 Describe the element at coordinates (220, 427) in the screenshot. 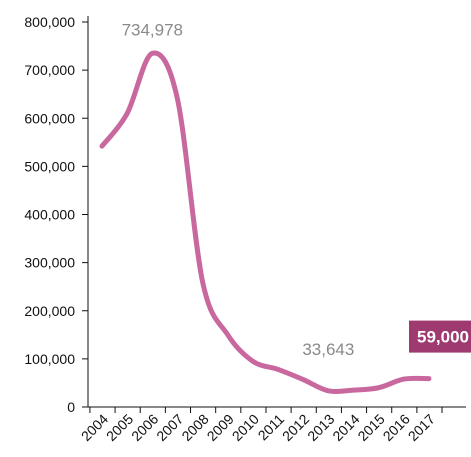

I see `x-tick-label: 2009` at that location.